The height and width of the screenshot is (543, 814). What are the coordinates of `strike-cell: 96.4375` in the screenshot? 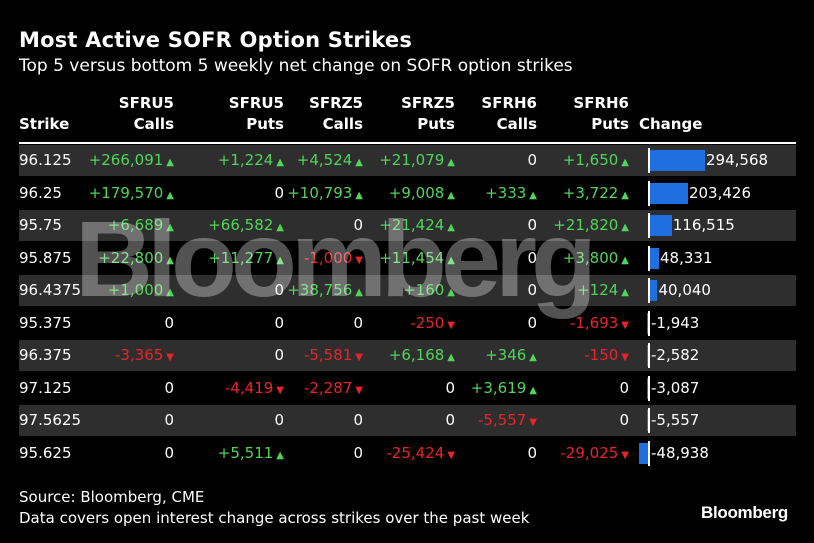 It's located at (50, 290).